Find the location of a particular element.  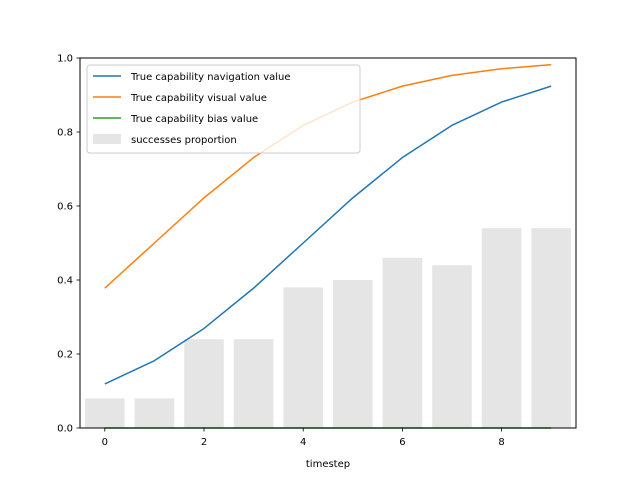

legend-label: True capability navigation value is located at coordinates (210, 77).